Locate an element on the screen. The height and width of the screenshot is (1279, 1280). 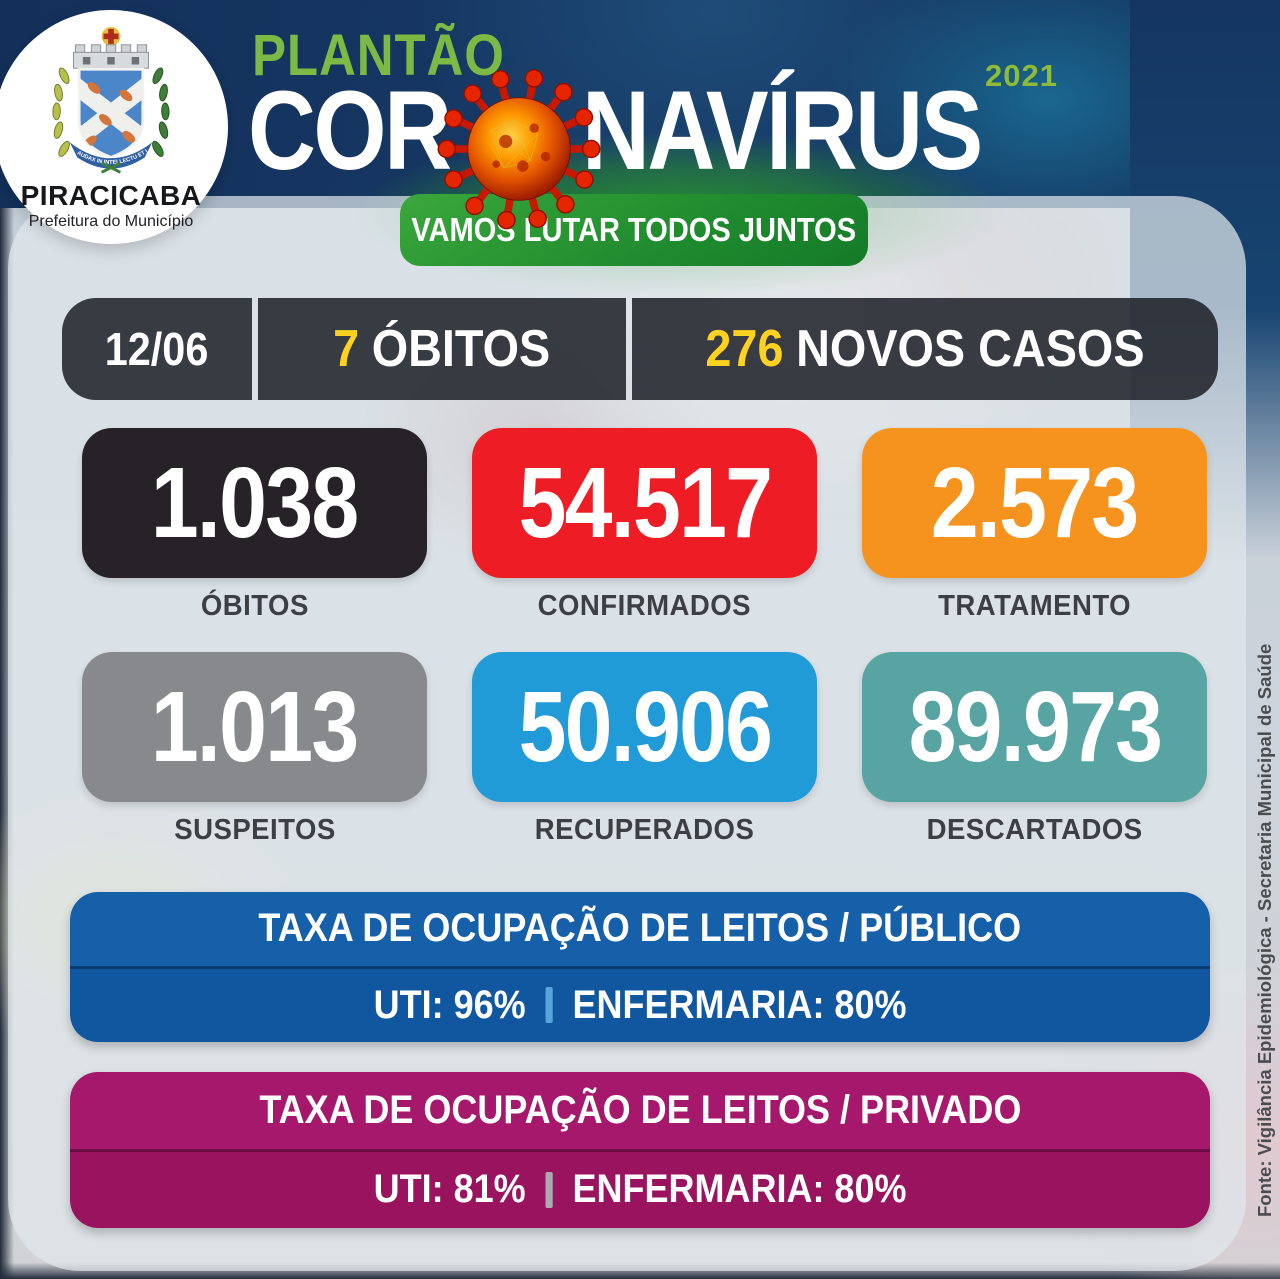
stat-value: 50.906 is located at coordinates (645, 726).